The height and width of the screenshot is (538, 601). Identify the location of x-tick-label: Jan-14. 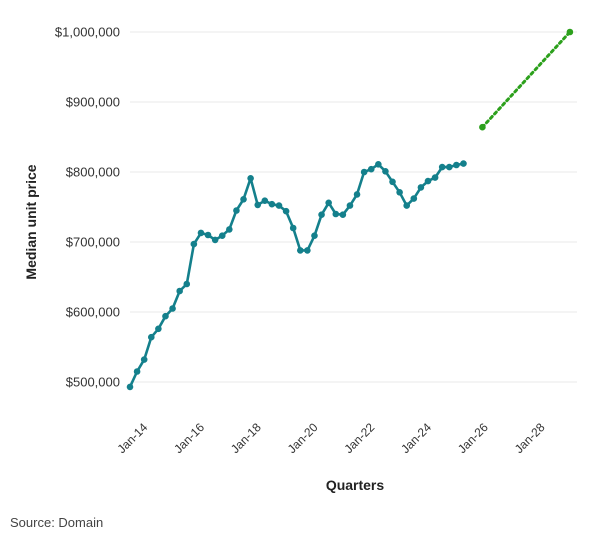
(132, 438).